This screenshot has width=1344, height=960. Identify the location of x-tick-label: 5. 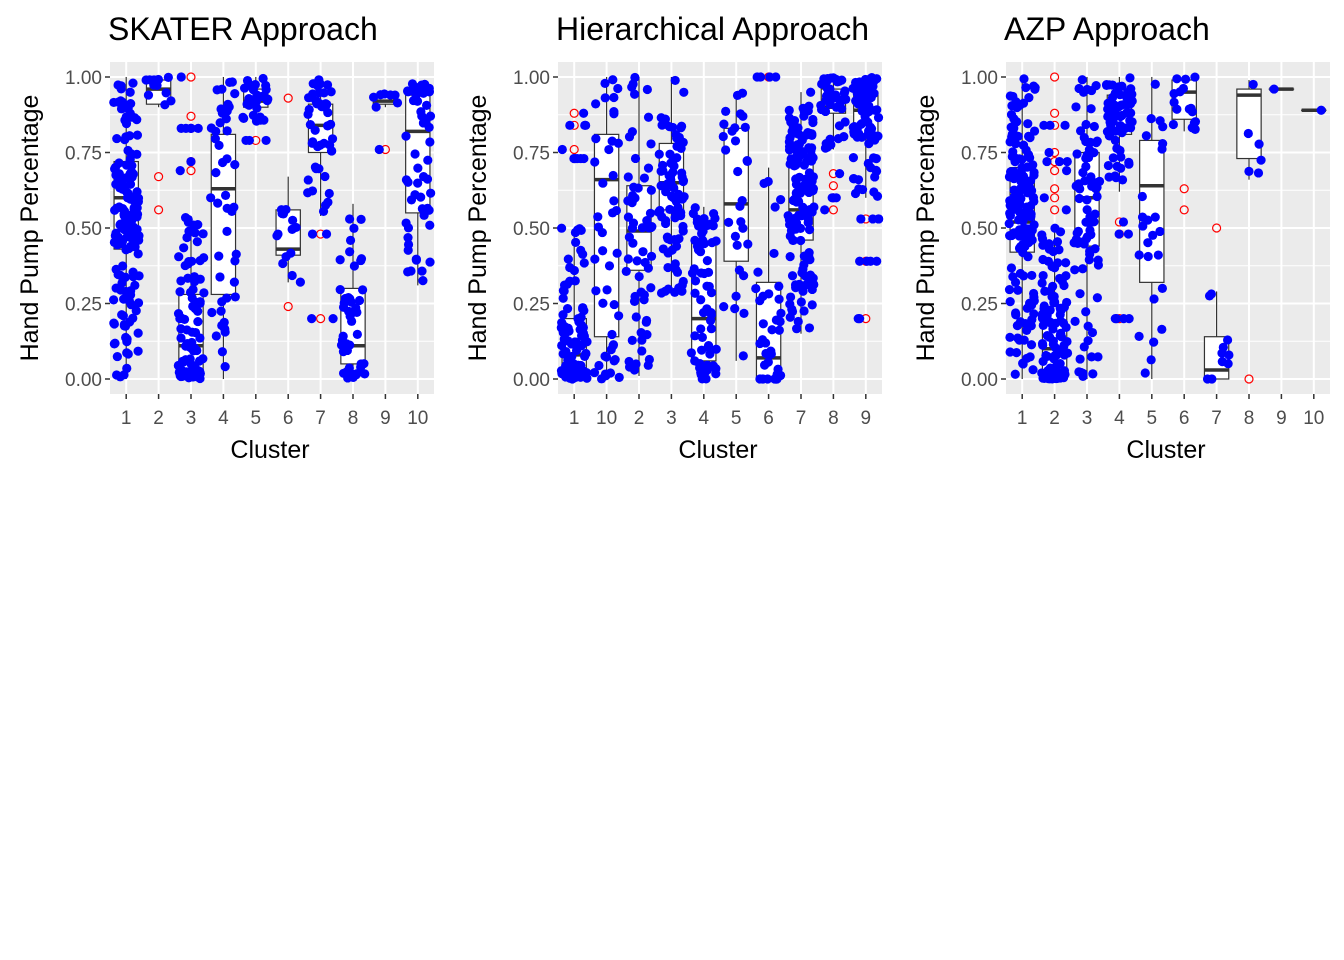
(256, 418).